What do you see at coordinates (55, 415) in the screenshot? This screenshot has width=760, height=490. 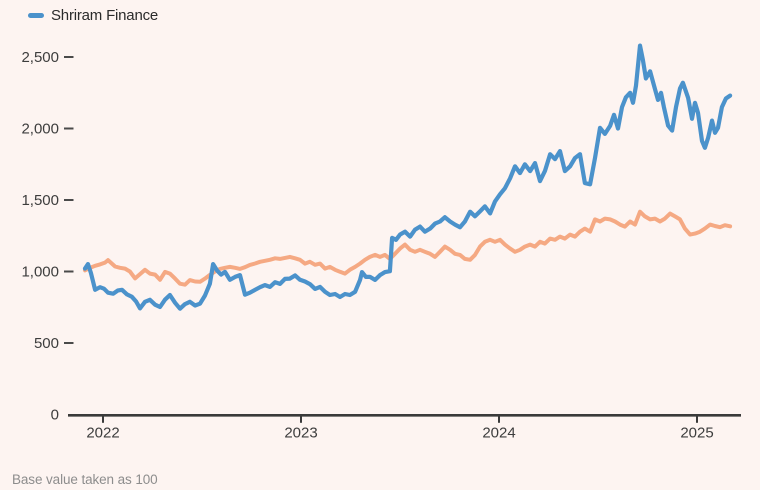 I see `y-tick-label: 0` at bounding box center [55, 415].